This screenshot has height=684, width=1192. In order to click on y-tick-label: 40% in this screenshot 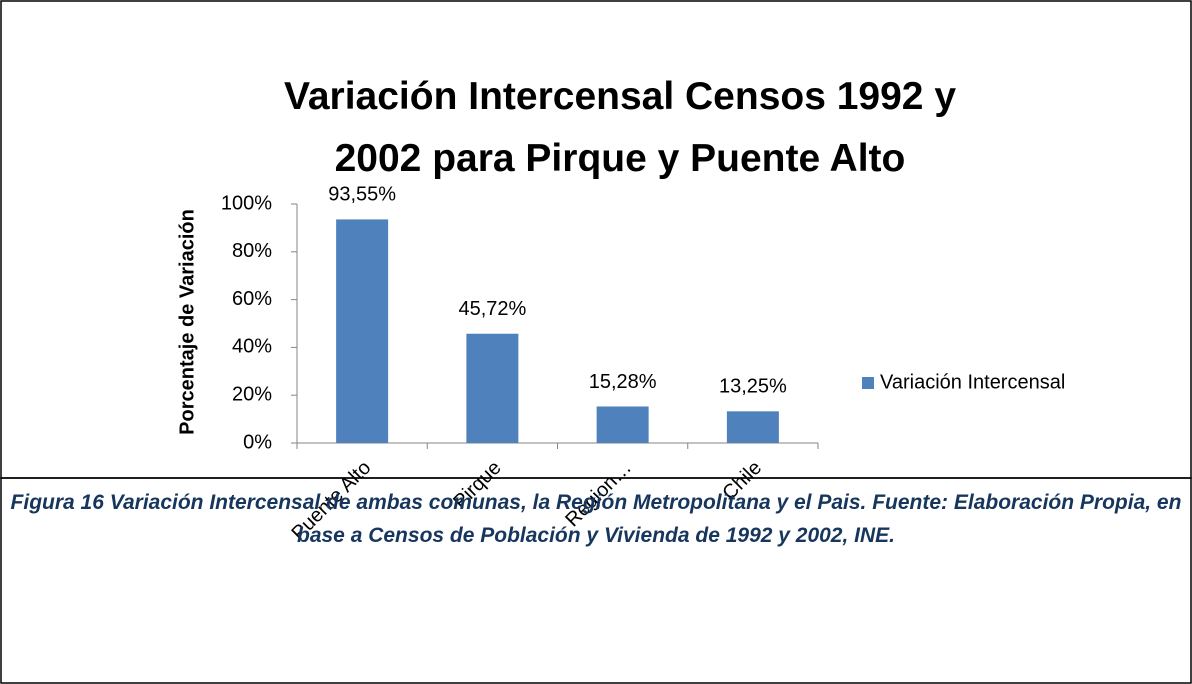, I will do `click(252, 347)`.